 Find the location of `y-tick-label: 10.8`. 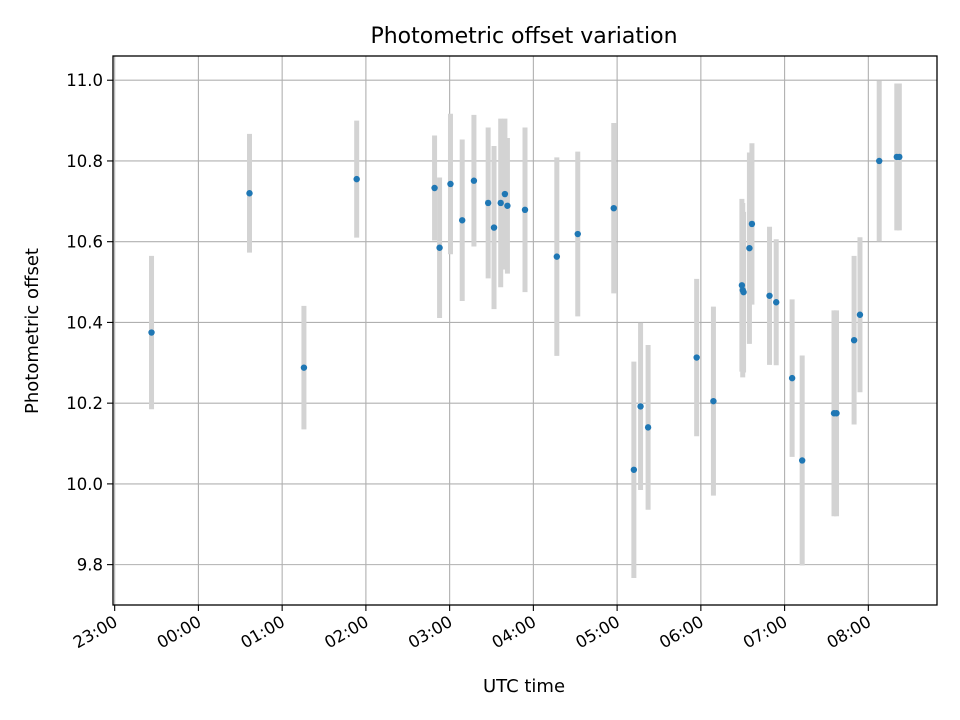

y-tick-label: 10.8 is located at coordinates (84, 161).